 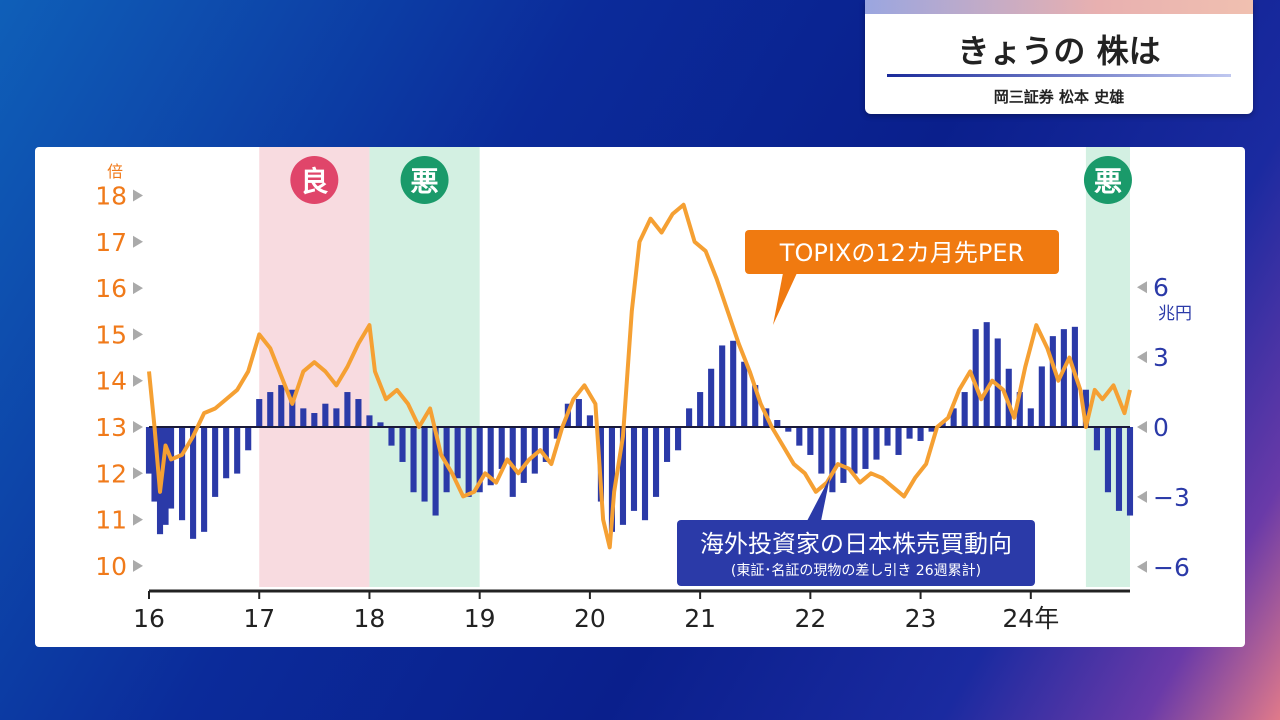 What do you see at coordinates (810, 618) in the screenshot?
I see `x-axis-tick: 22` at bounding box center [810, 618].